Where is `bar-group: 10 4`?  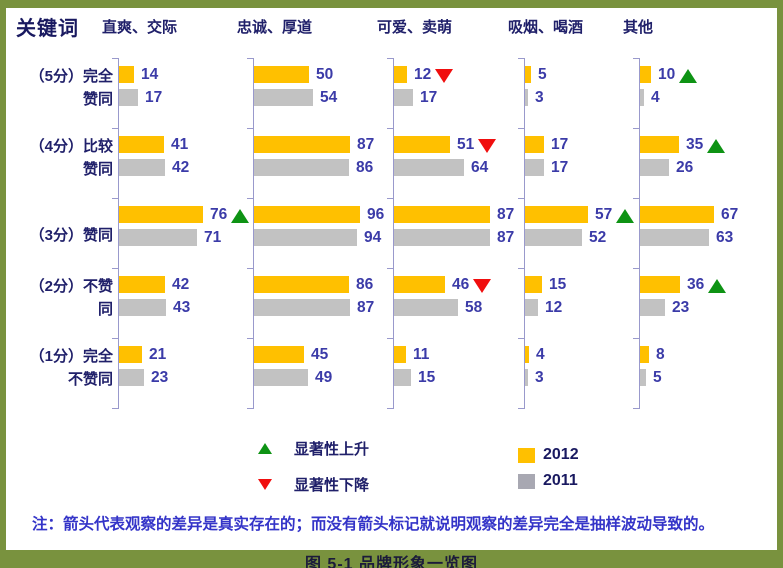 bar-group: 10 4 is located at coordinates (708, 93).